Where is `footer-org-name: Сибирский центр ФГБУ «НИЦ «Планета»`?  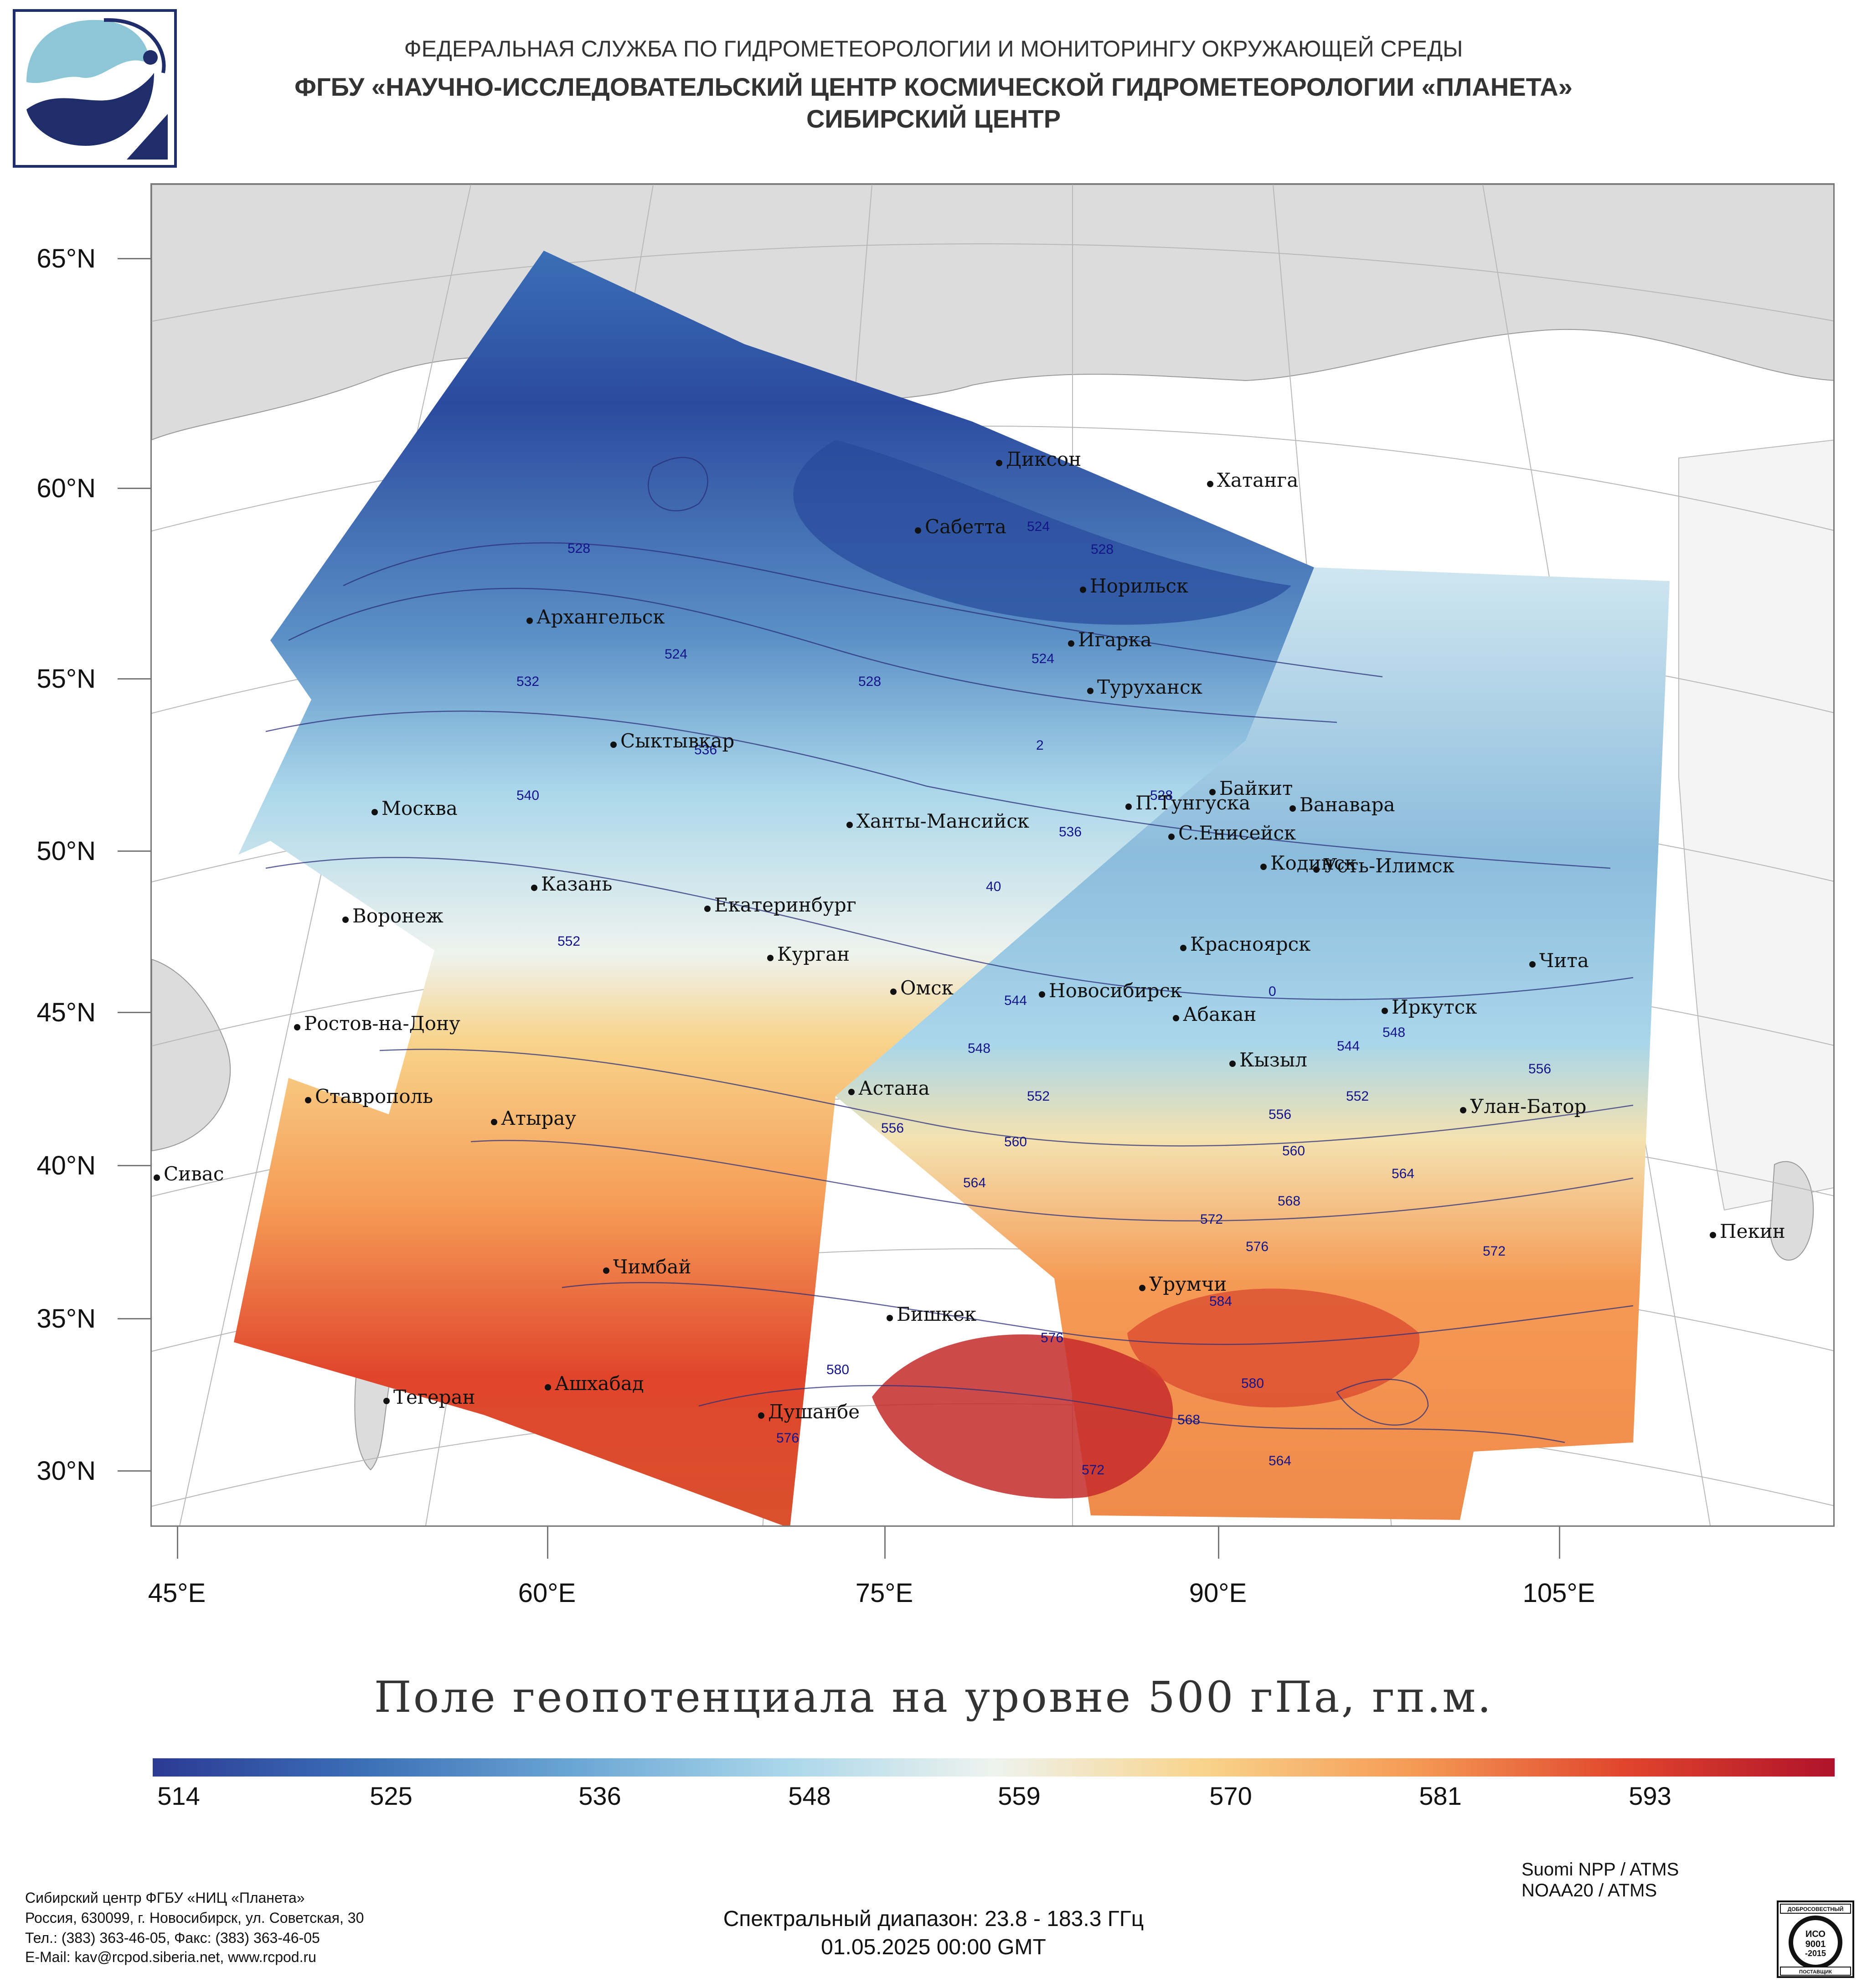 footer-org-name: Сибирский центр ФГБУ «НИЦ «Планета» is located at coordinates (165, 1898).